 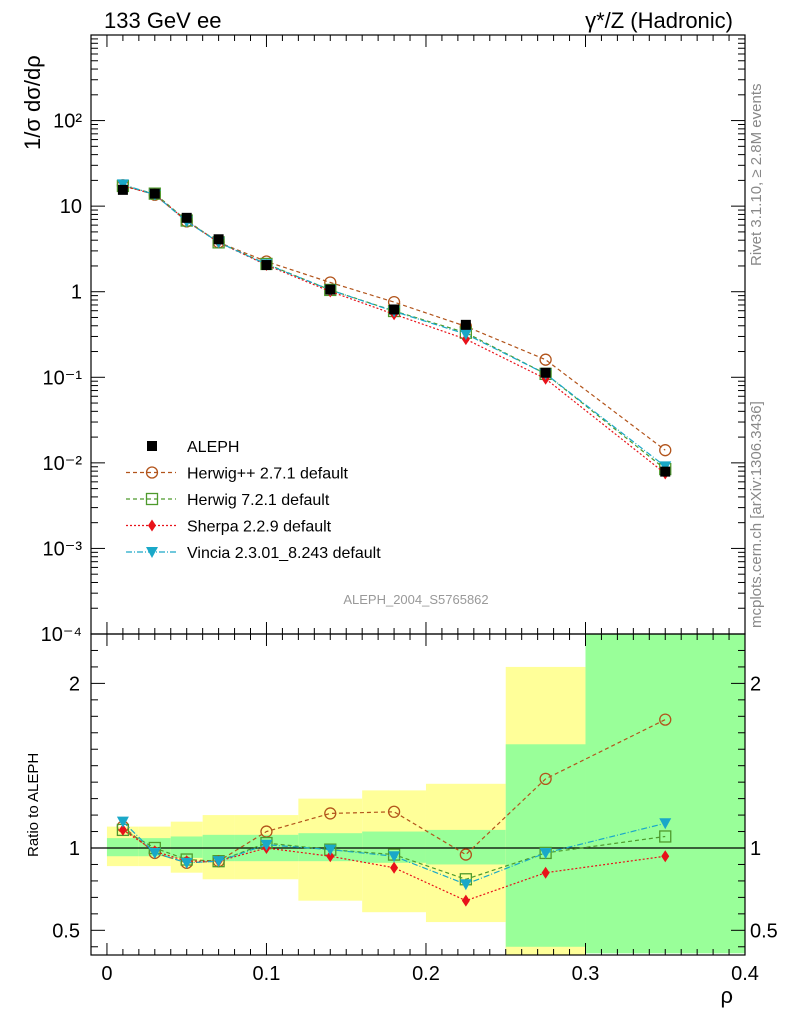 What do you see at coordinates (755, 684) in the screenshot?
I see `y-ratio-tick-label-right-2: 2` at bounding box center [755, 684].